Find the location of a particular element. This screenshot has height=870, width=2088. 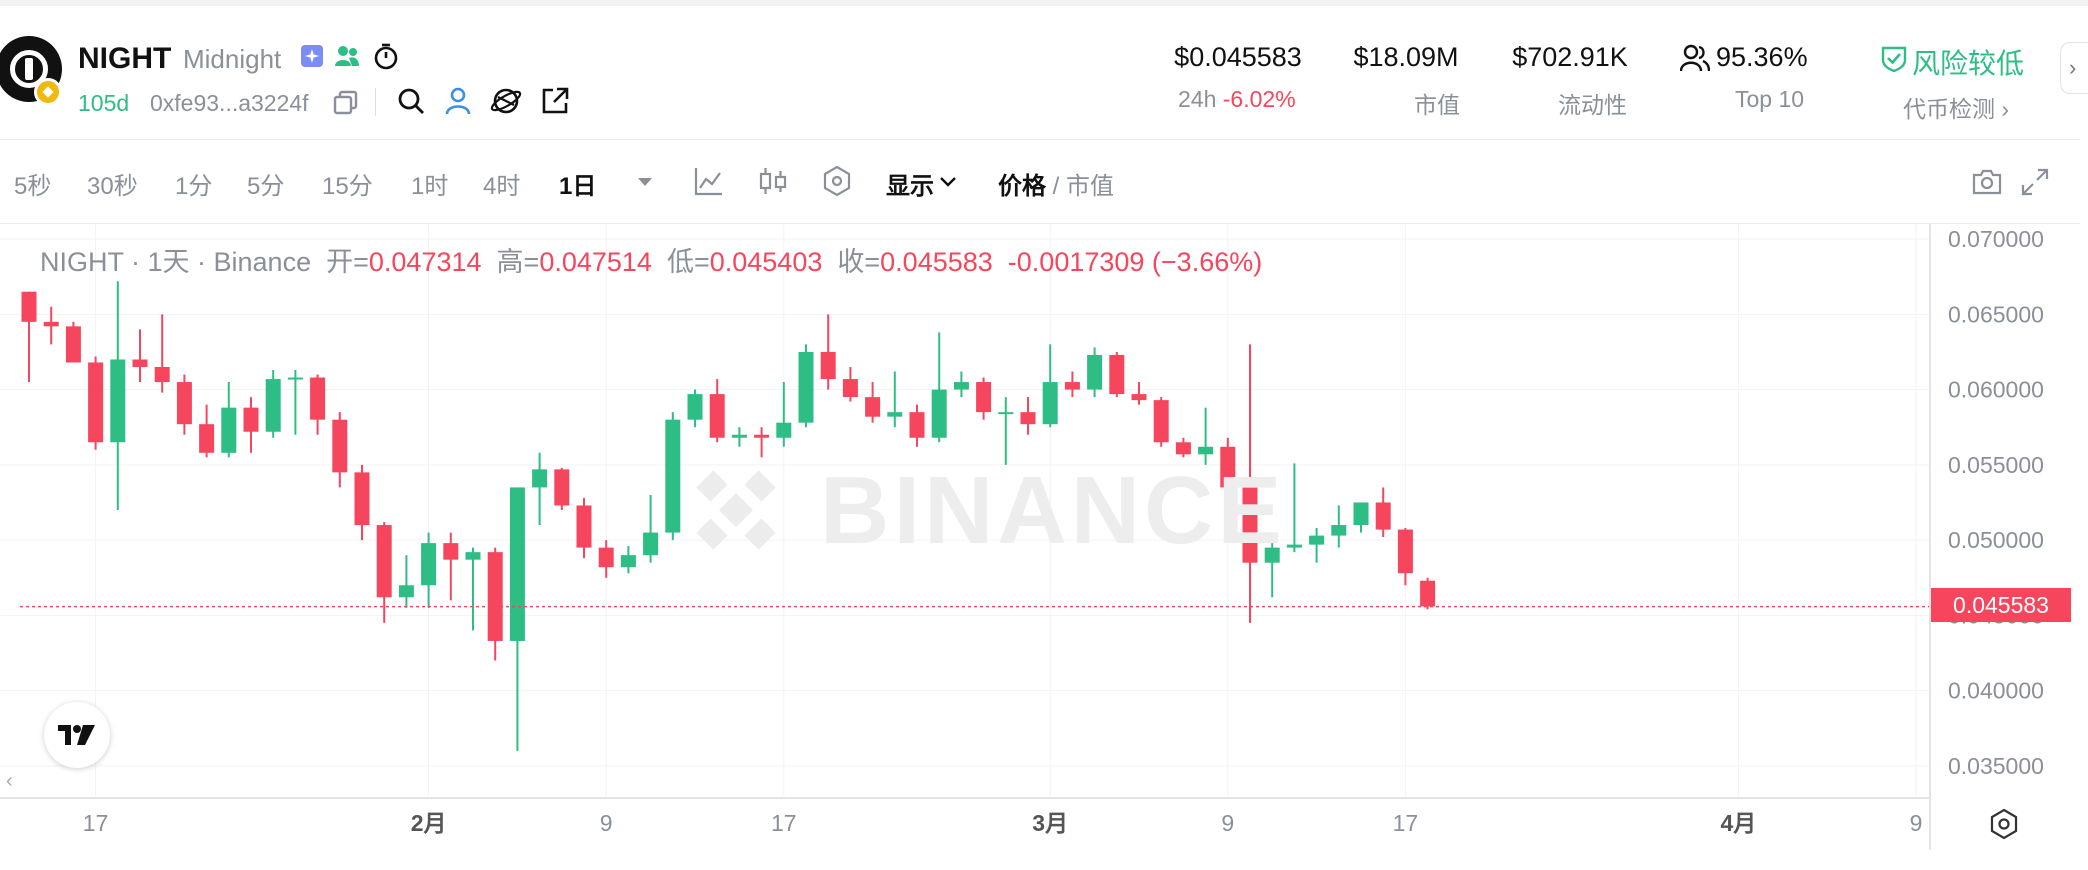

timeframe-5s: 5秒 is located at coordinates (33, 186).